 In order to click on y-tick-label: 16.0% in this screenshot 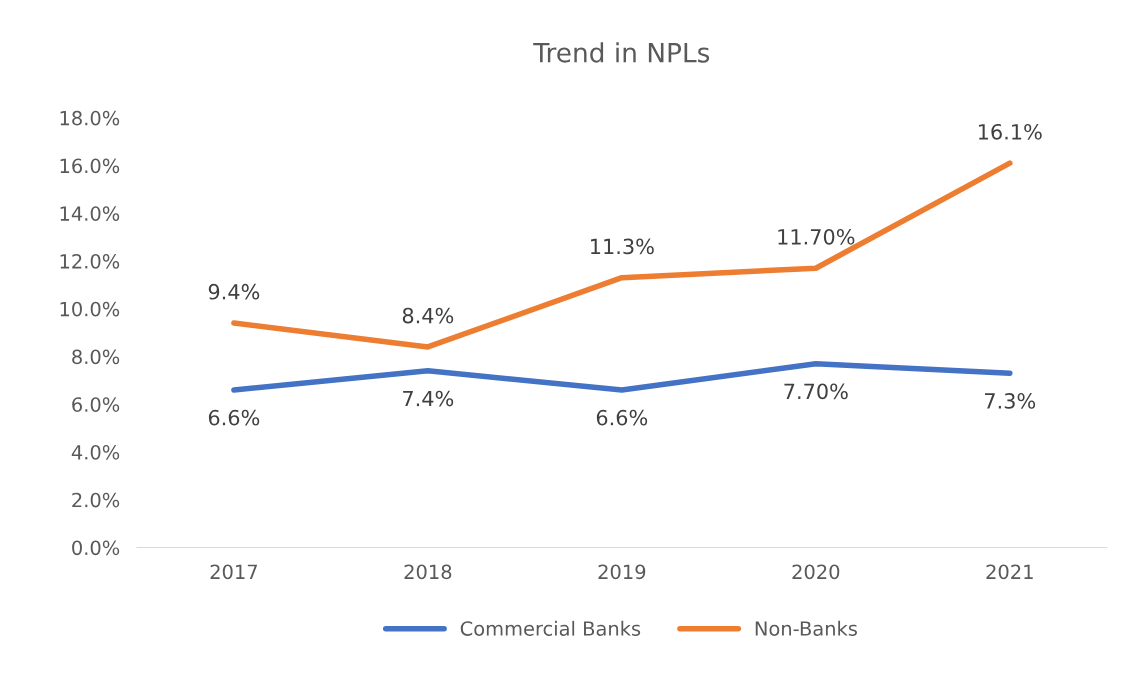, I will do `click(90, 166)`.